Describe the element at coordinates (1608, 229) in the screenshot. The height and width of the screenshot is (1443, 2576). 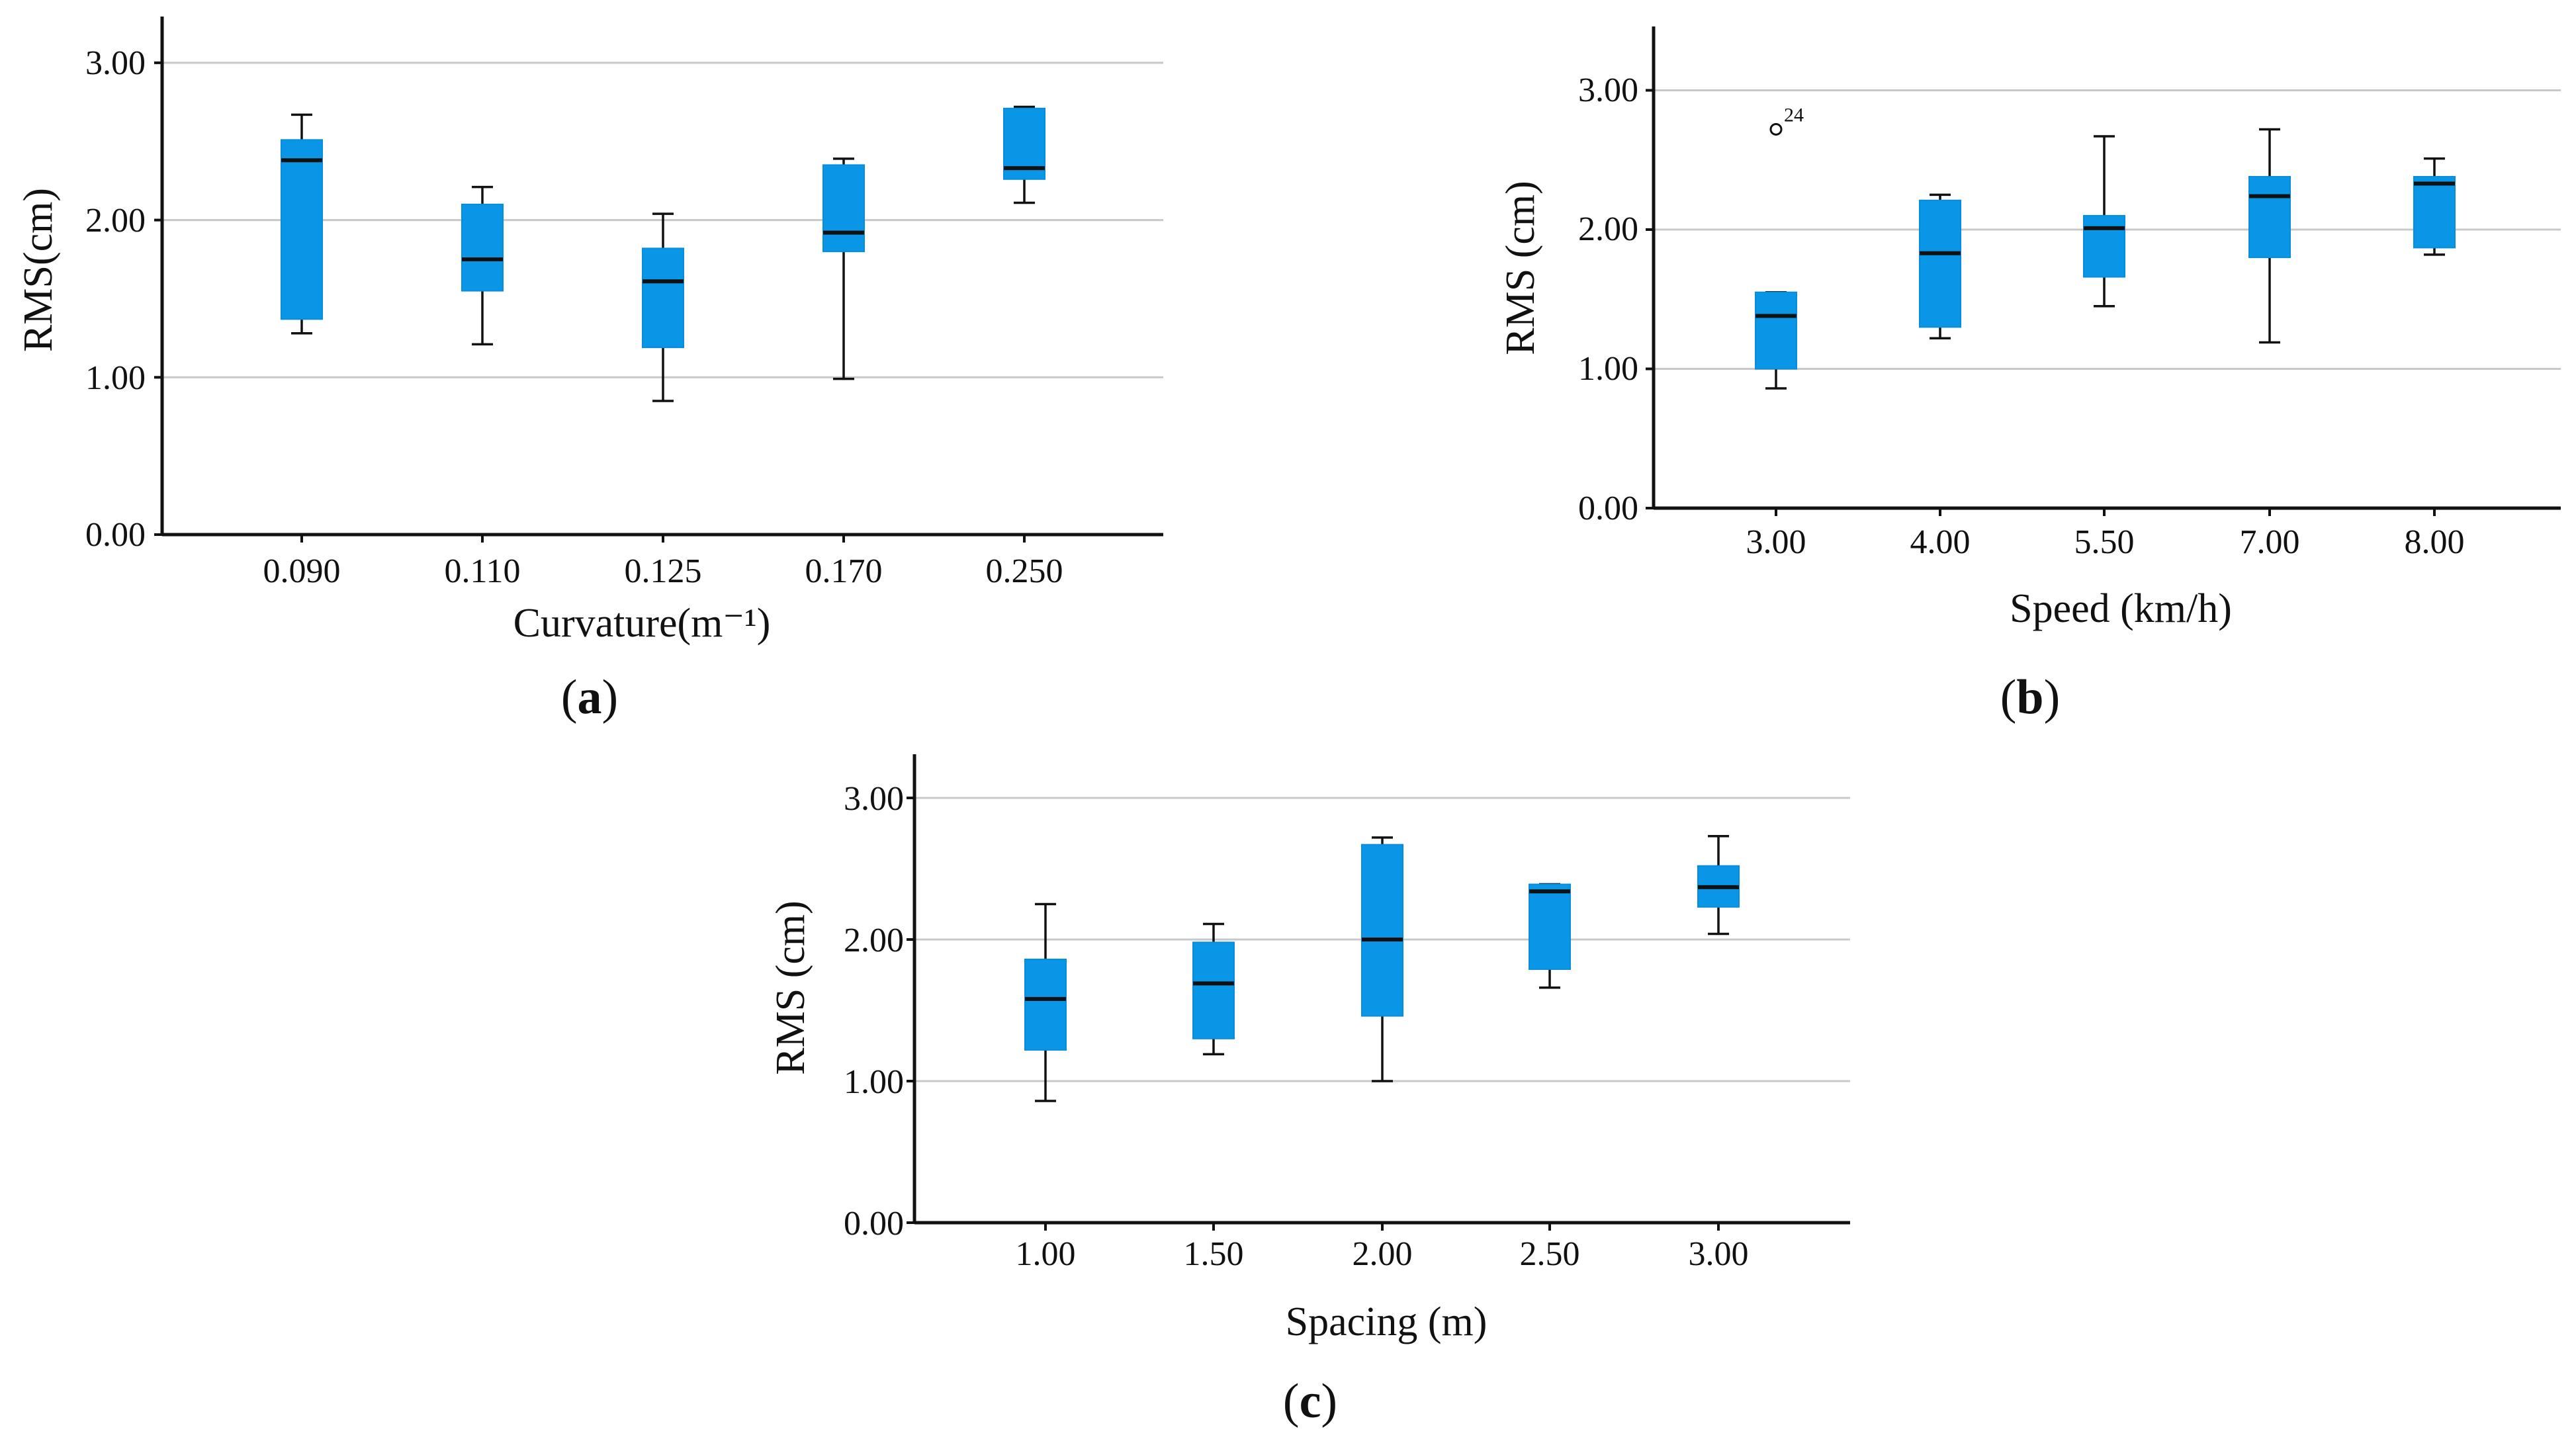
I see `panel-b-ytick-label: 2.00` at that location.